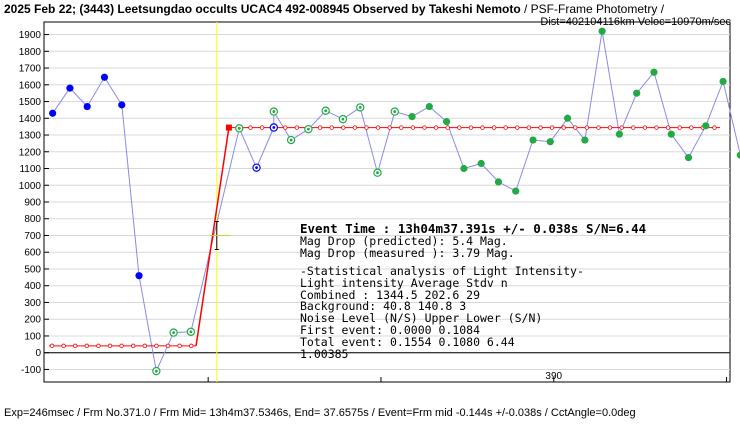 This screenshot has height=425, width=740. Describe the element at coordinates (30, 102) in the screenshot. I see `y-tick-label: 1500` at that location.